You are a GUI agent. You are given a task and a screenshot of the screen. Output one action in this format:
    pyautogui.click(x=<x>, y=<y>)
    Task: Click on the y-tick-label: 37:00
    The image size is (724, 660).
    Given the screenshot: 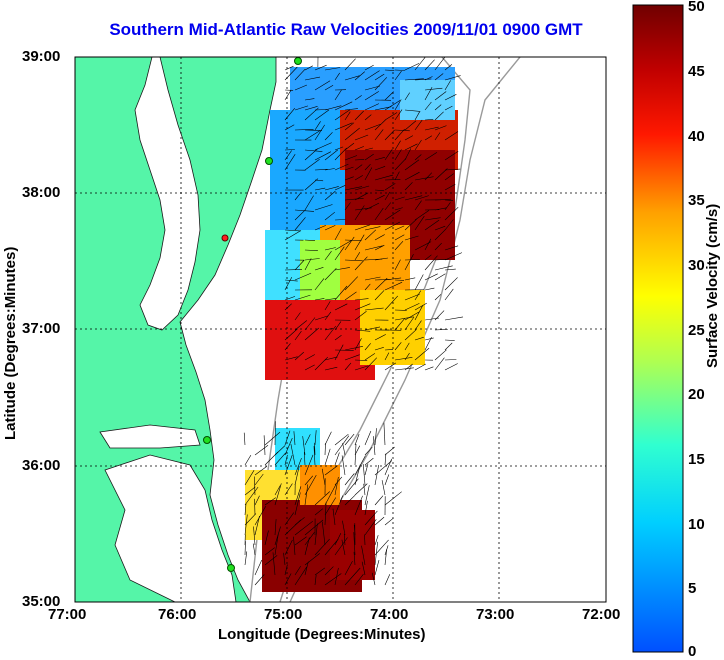 What is the action you would take?
    pyautogui.click(x=41, y=328)
    